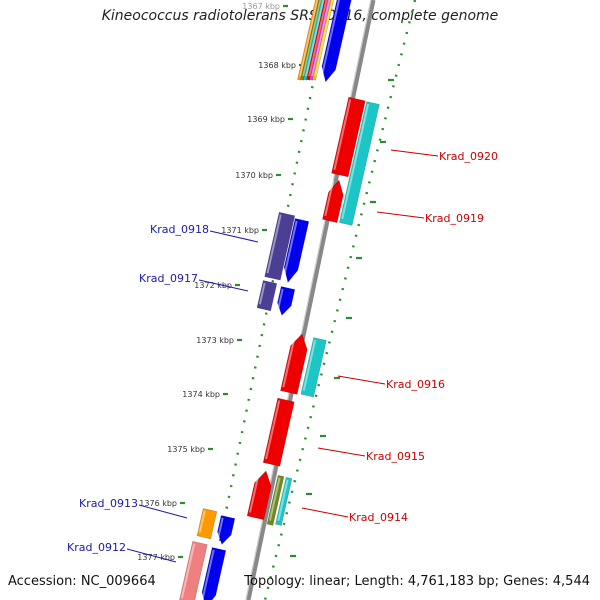  I want to click on gene-krad-0916-red-highlight, so click(289, 361).